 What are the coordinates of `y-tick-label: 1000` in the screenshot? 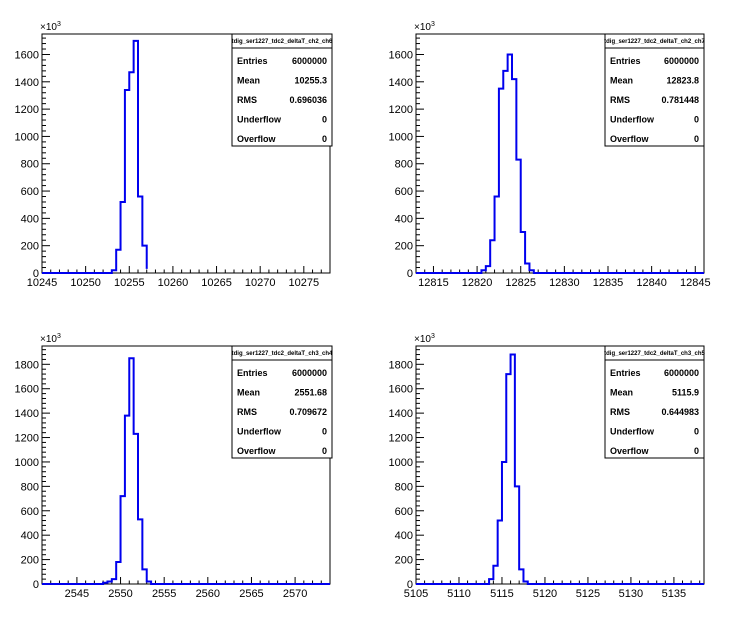 It's located at (401, 137).